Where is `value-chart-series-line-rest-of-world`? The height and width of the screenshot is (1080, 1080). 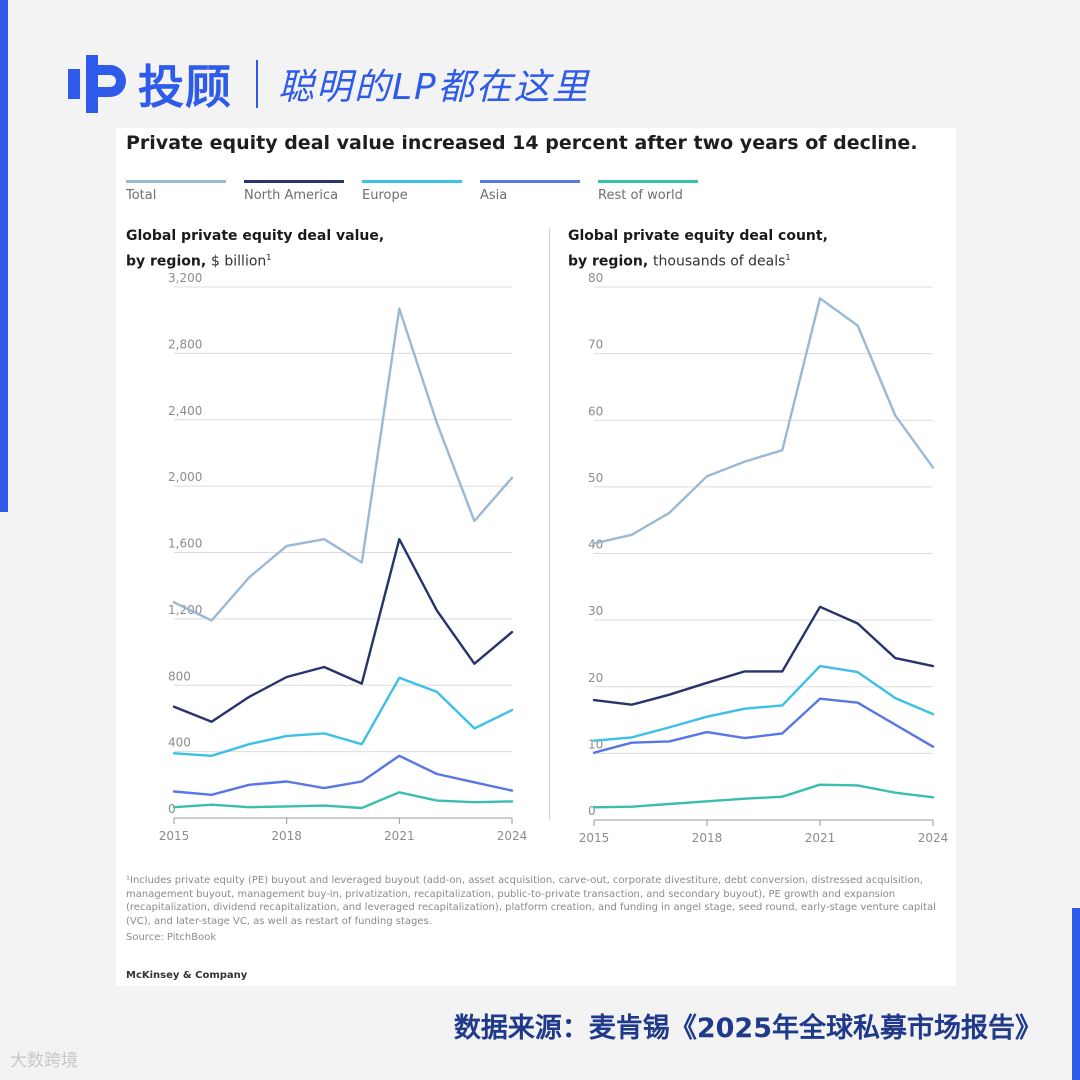
value-chart-series-line-rest-of-world is located at coordinates (343, 800).